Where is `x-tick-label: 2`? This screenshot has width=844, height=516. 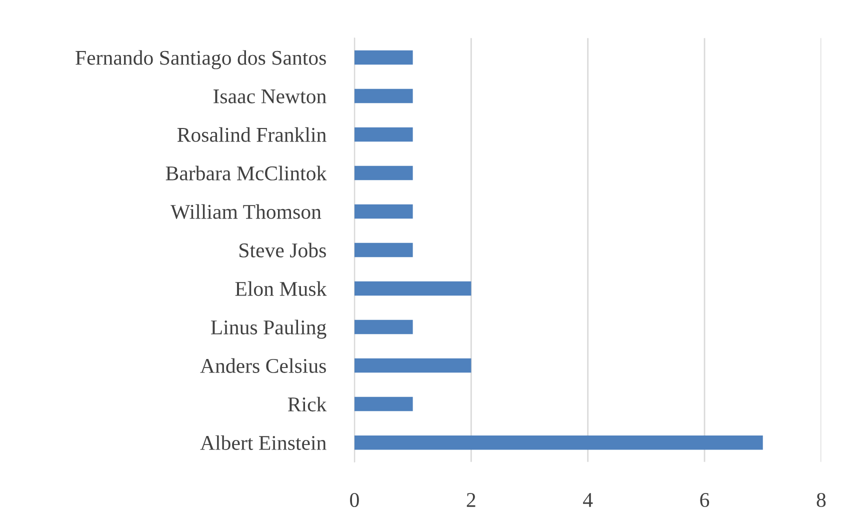 x-tick-label: 2 is located at coordinates (471, 500).